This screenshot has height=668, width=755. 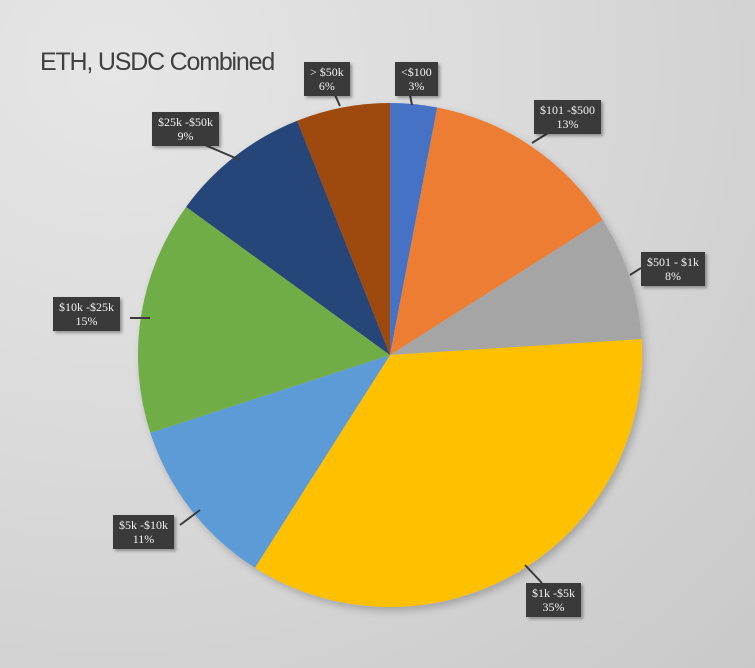 I want to click on callout-label: <$100, so click(x=416, y=72).